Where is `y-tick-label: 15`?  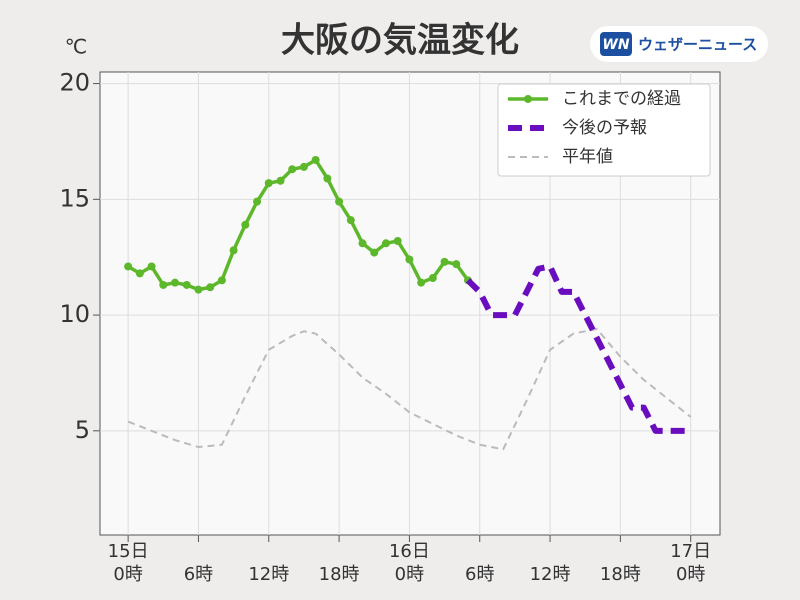
y-tick-label: 15 is located at coordinates (74, 198).